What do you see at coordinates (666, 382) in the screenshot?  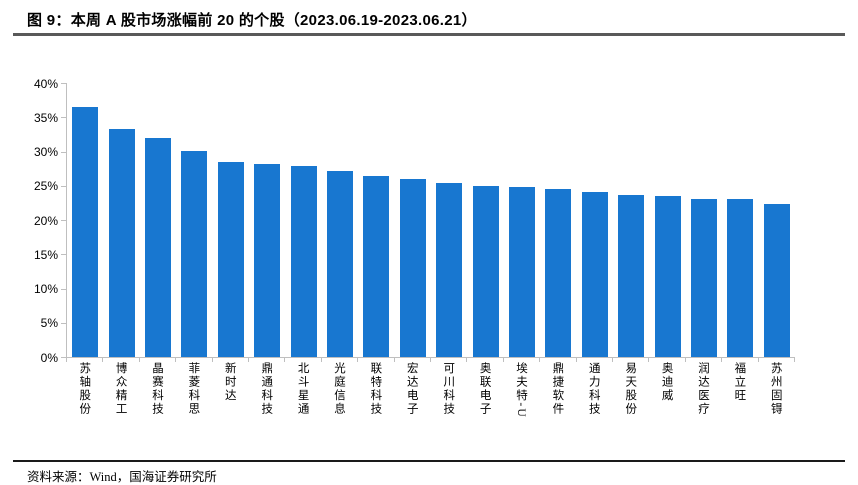 I see `x-axis-label: 奥迪威` at bounding box center [666, 382].